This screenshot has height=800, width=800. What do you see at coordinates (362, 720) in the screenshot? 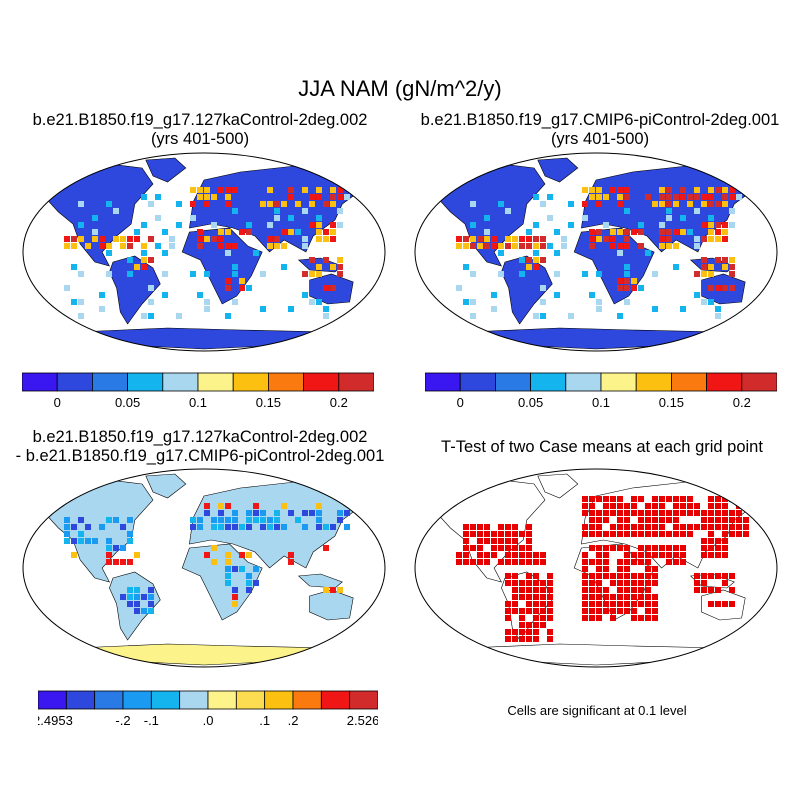
I see `colorbar-tick-label: 2.5266` at bounding box center [362, 720].